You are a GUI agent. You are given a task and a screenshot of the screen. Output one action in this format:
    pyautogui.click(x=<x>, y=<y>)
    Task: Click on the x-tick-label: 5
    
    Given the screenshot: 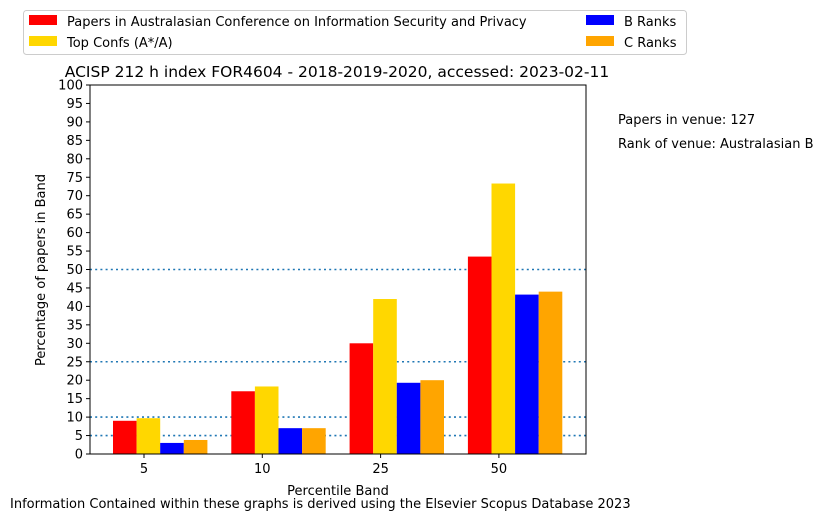 What is the action you would take?
    pyautogui.click(x=144, y=469)
    